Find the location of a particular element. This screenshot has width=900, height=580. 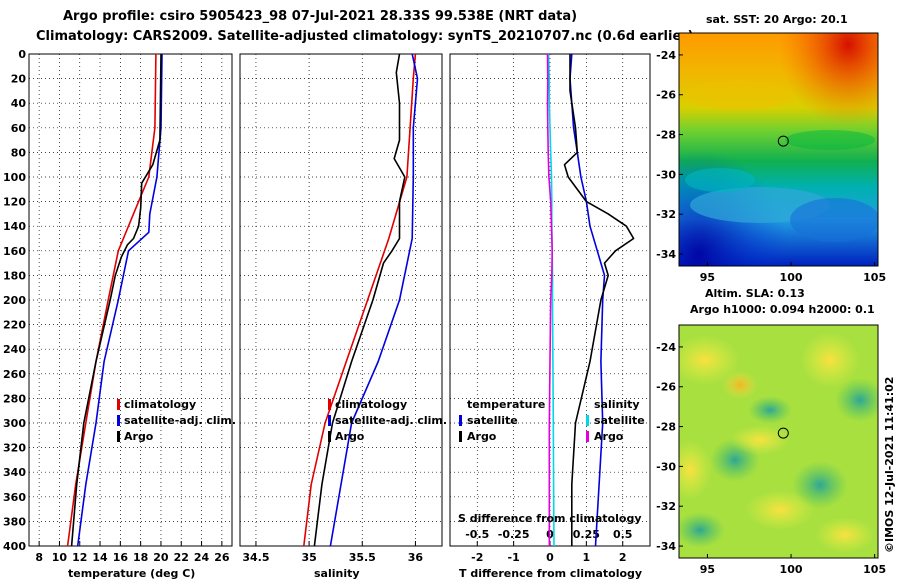

temperature-x-tick-label: 26 is located at coordinates (222, 557).